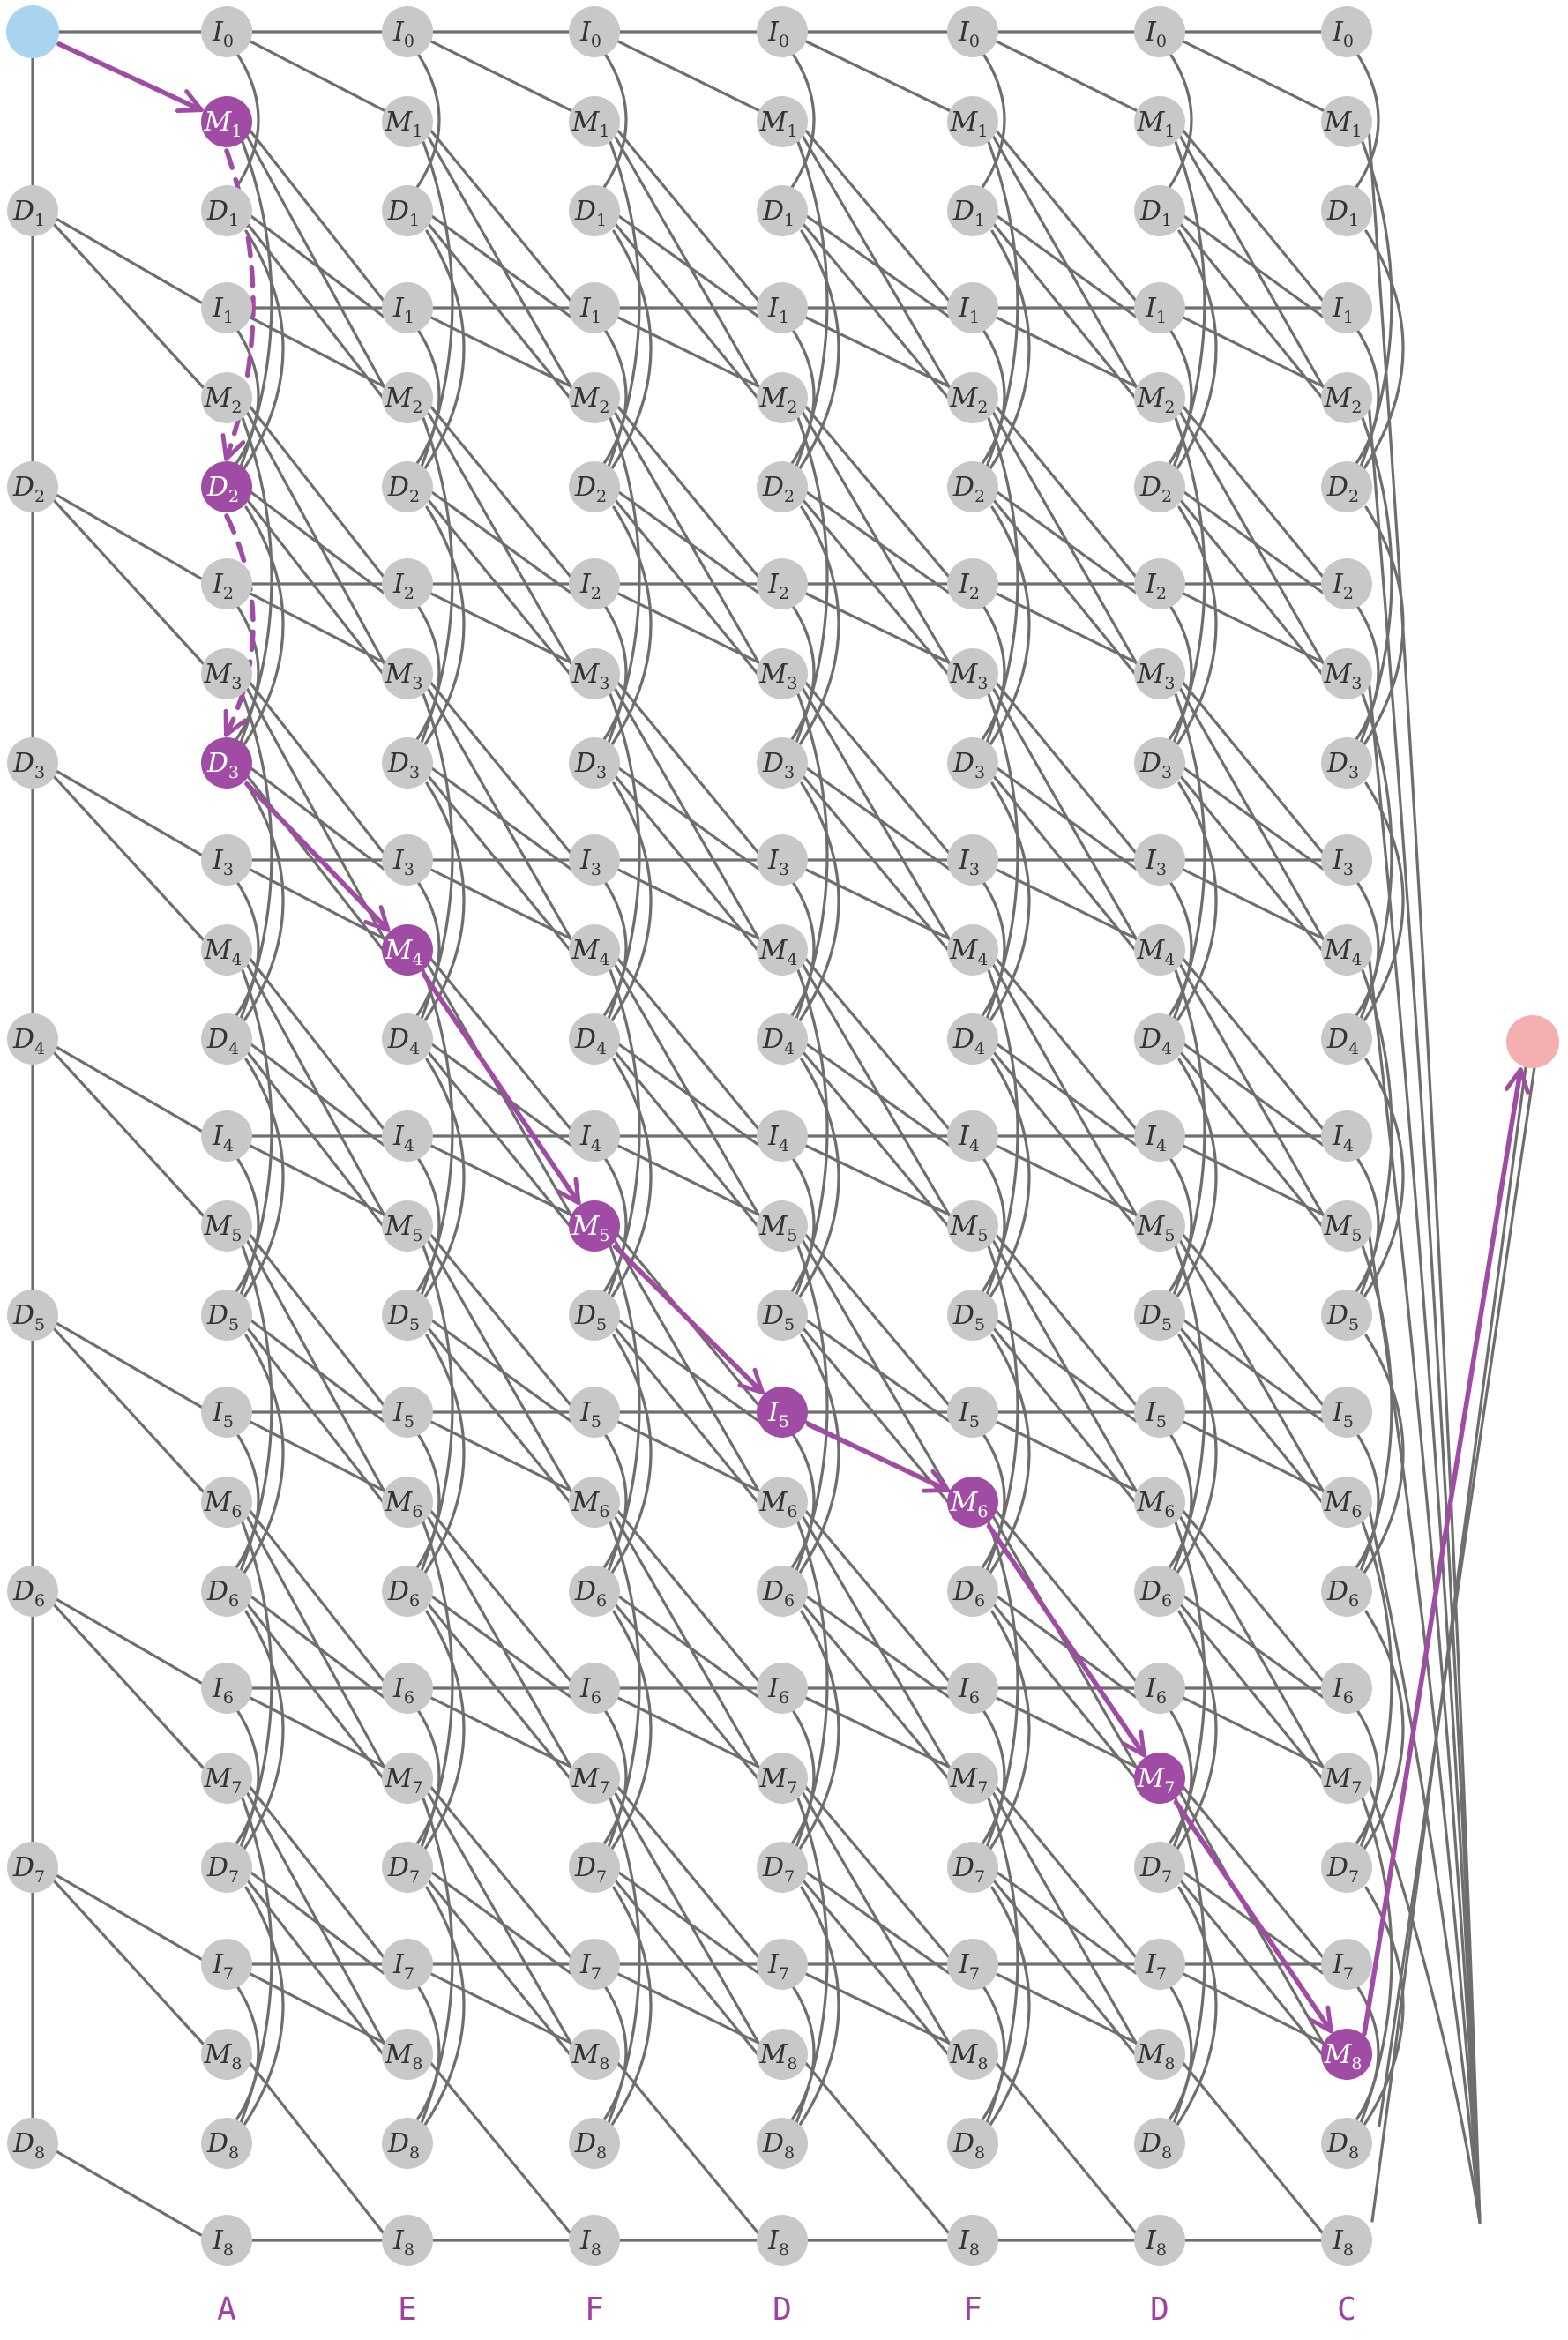 Image resolution: width=1568 pixels, height=2340 pixels. Describe the element at coordinates (226, 583) in the screenshot. I see `node-col0-i2: I2` at that location.